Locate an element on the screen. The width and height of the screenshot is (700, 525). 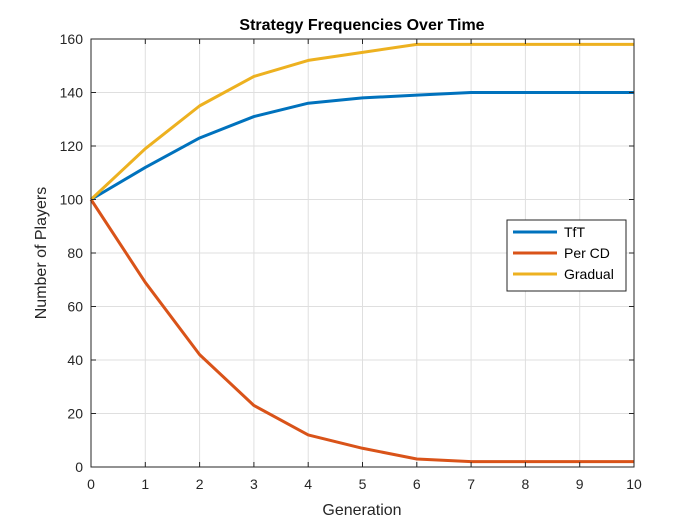
y-tick-label: 0 is located at coordinates (79, 467).